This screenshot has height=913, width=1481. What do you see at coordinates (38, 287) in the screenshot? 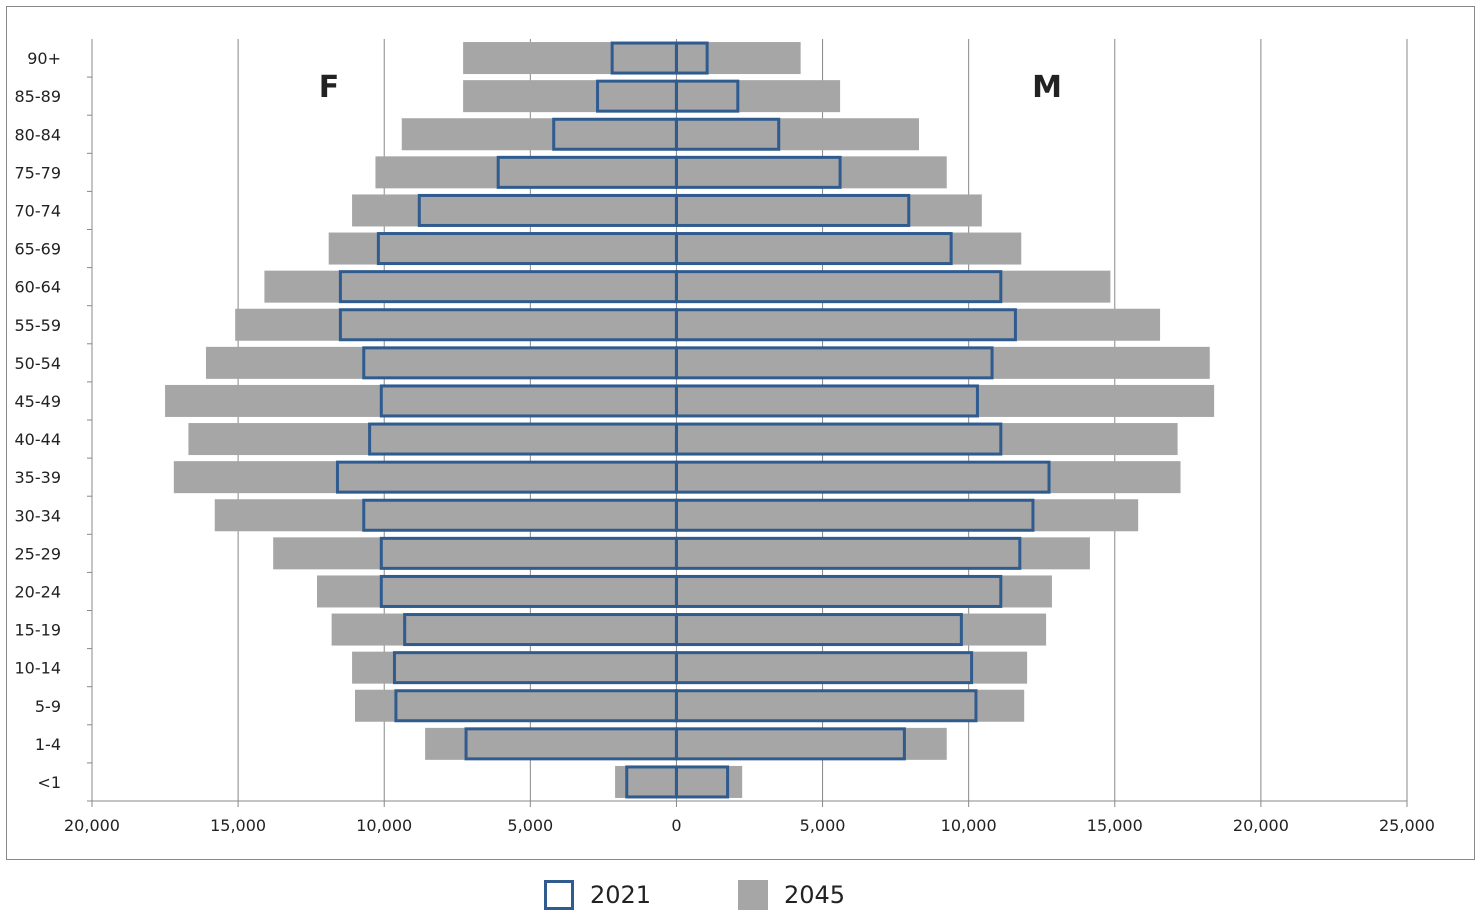
I see `y-tick-label-13: 60-64` at bounding box center [38, 287].